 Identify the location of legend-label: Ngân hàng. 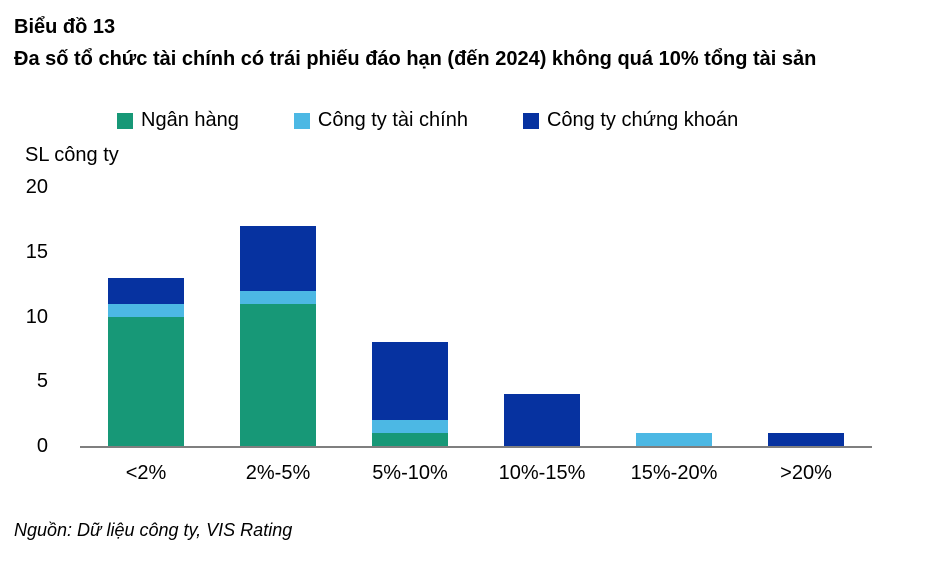
(190, 120).